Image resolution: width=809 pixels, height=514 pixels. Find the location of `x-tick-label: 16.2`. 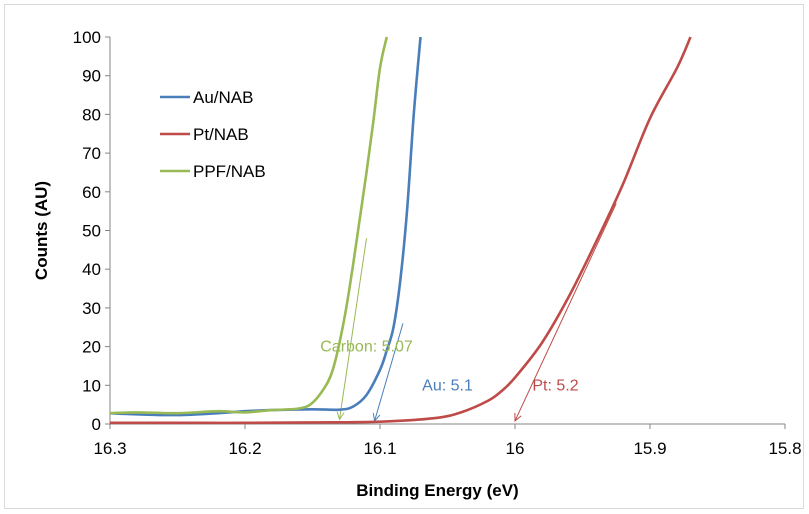

x-tick-label: 16.2 is located at coordinates (244, 448).